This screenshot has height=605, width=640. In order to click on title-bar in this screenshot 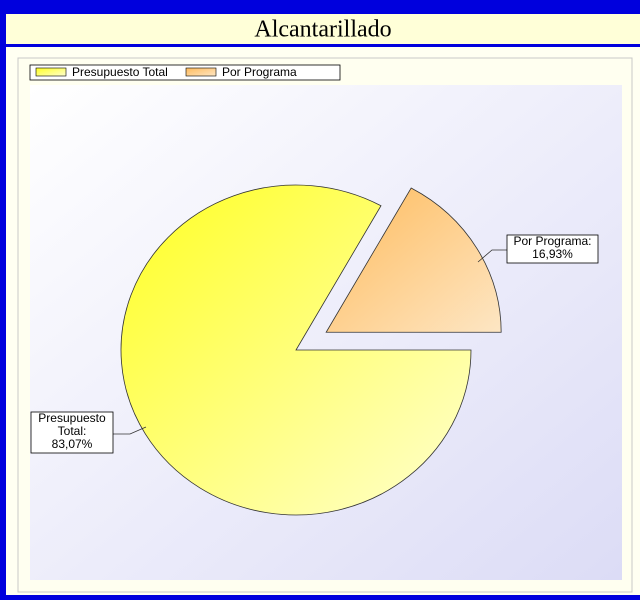, I will do `click(323, 29)`.